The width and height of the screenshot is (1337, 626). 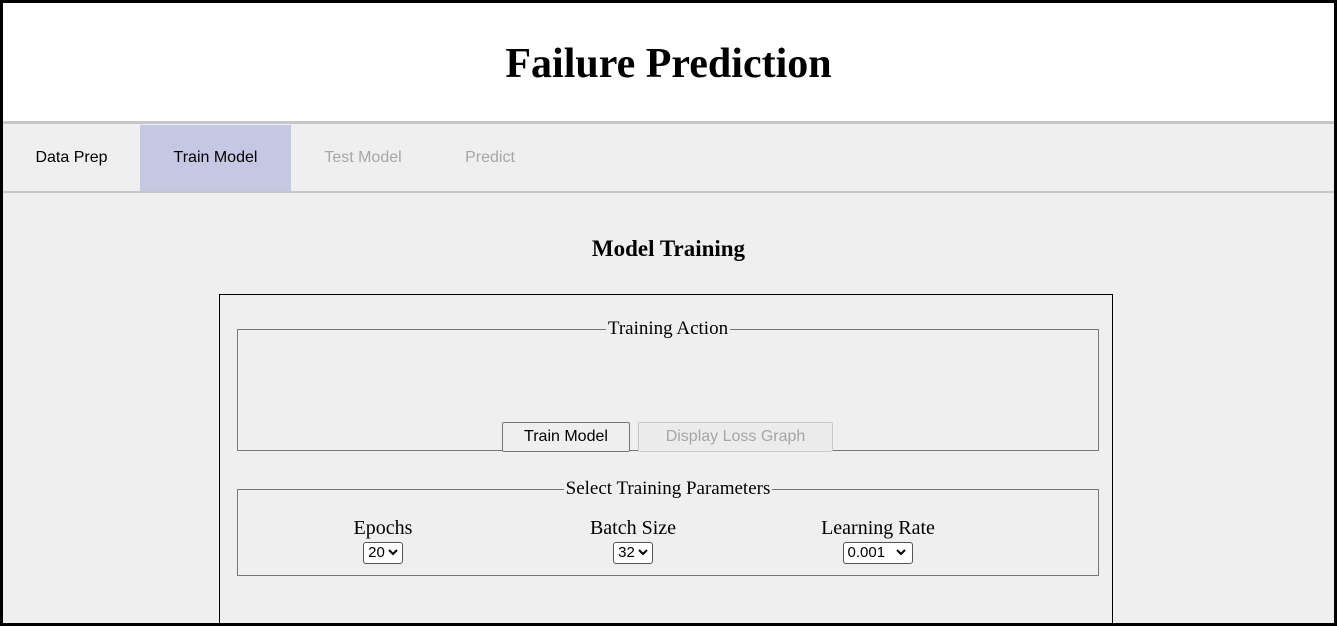 I want to click on batch-size-select: 32, so click(x=633, y=553).